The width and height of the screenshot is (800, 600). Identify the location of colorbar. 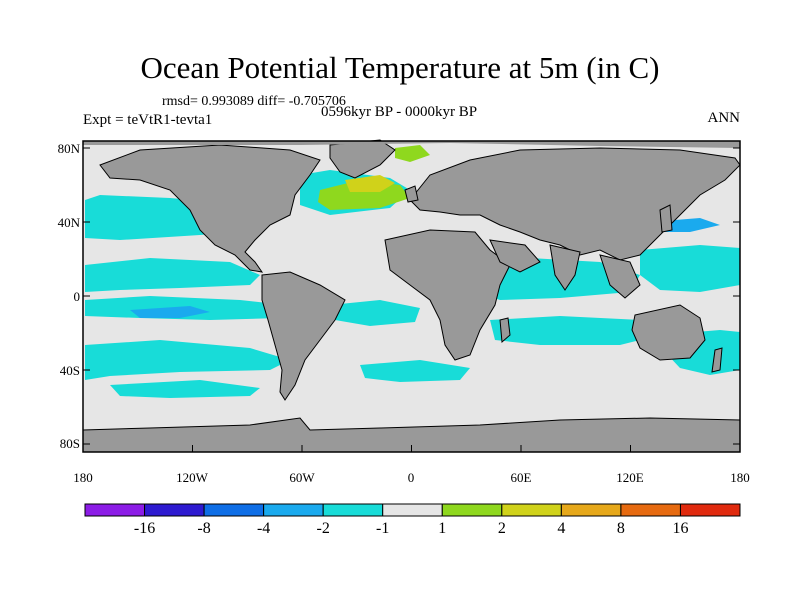
(412, 510).